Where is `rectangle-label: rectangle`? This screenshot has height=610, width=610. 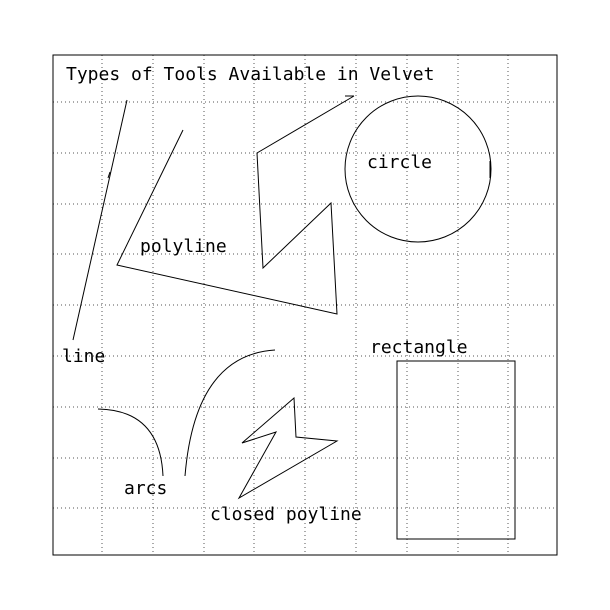
rectangle-label: rectangle is located at coordinates (419, 347).